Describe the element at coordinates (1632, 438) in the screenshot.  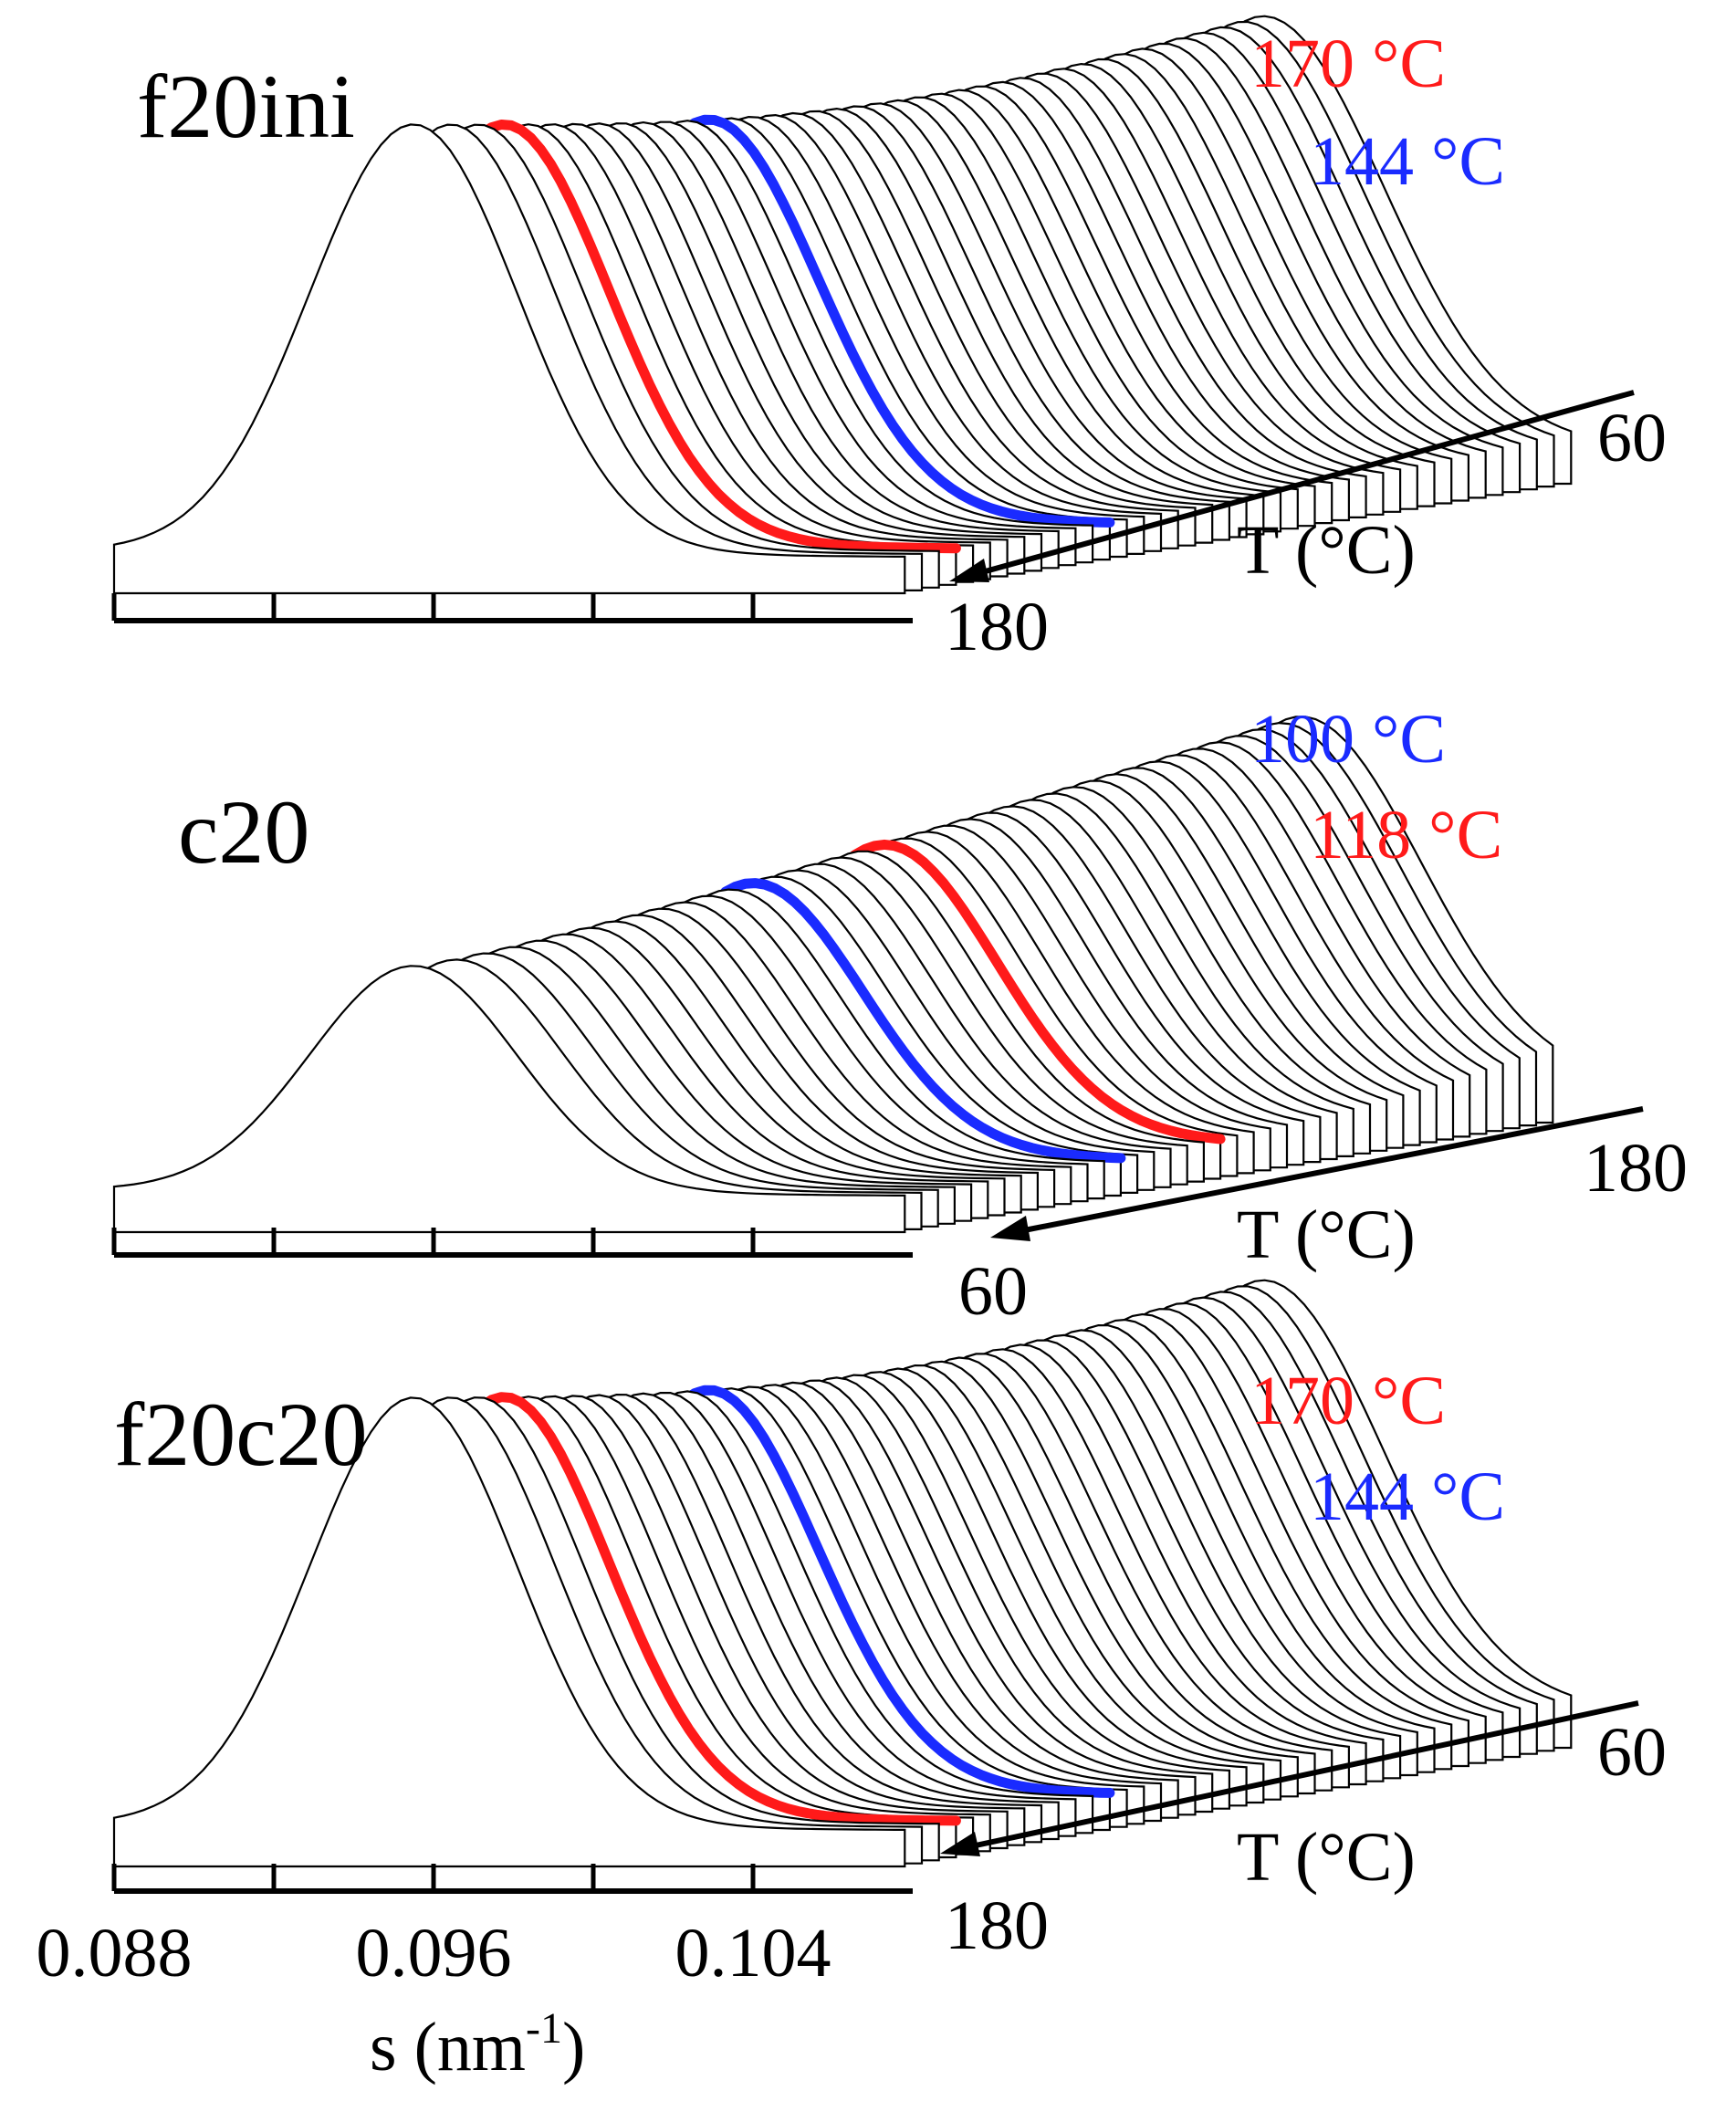
I see `panel-f20ini-t-start: 60` at that location.